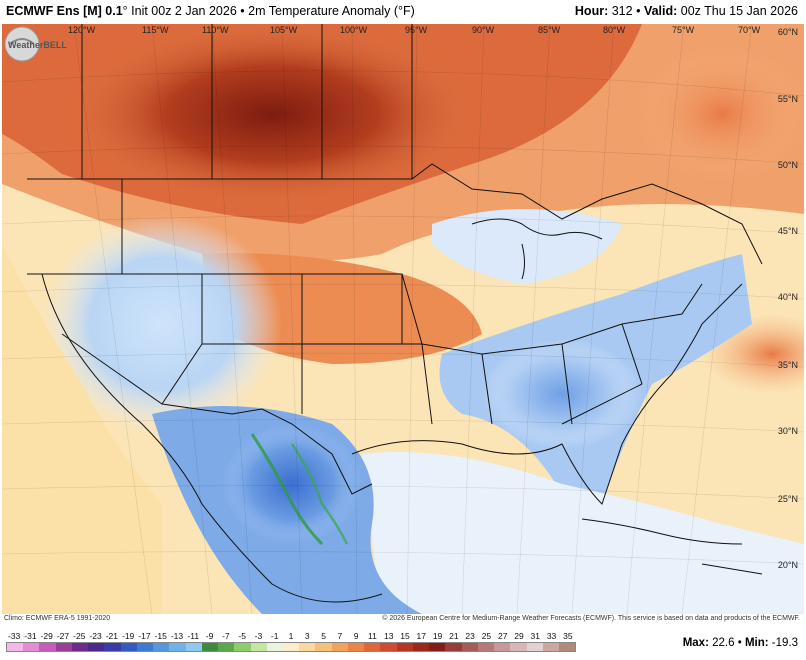 The image size is (806, 660). What do you see at coordinates (30, 636) in the screenshot?
I see `legend-tick-label: -31` at bounding box center [30, 636].